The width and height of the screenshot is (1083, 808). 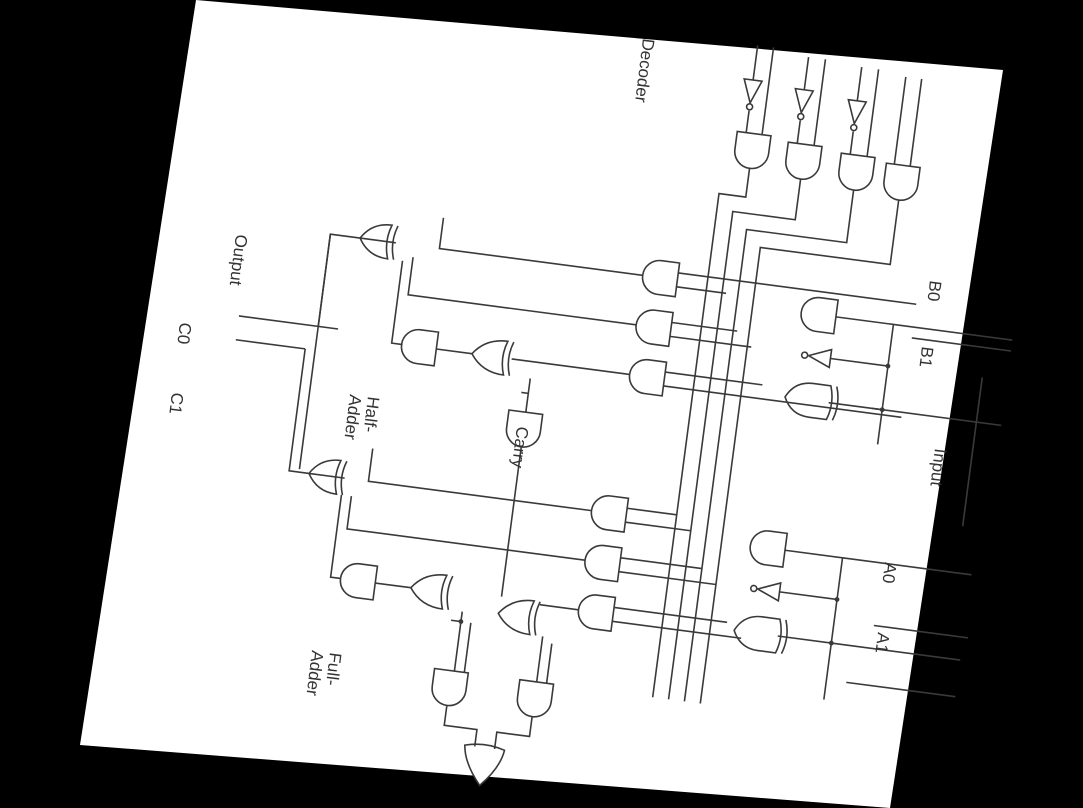 I want to click on a0-label: A0, so click(x=888, y=573).